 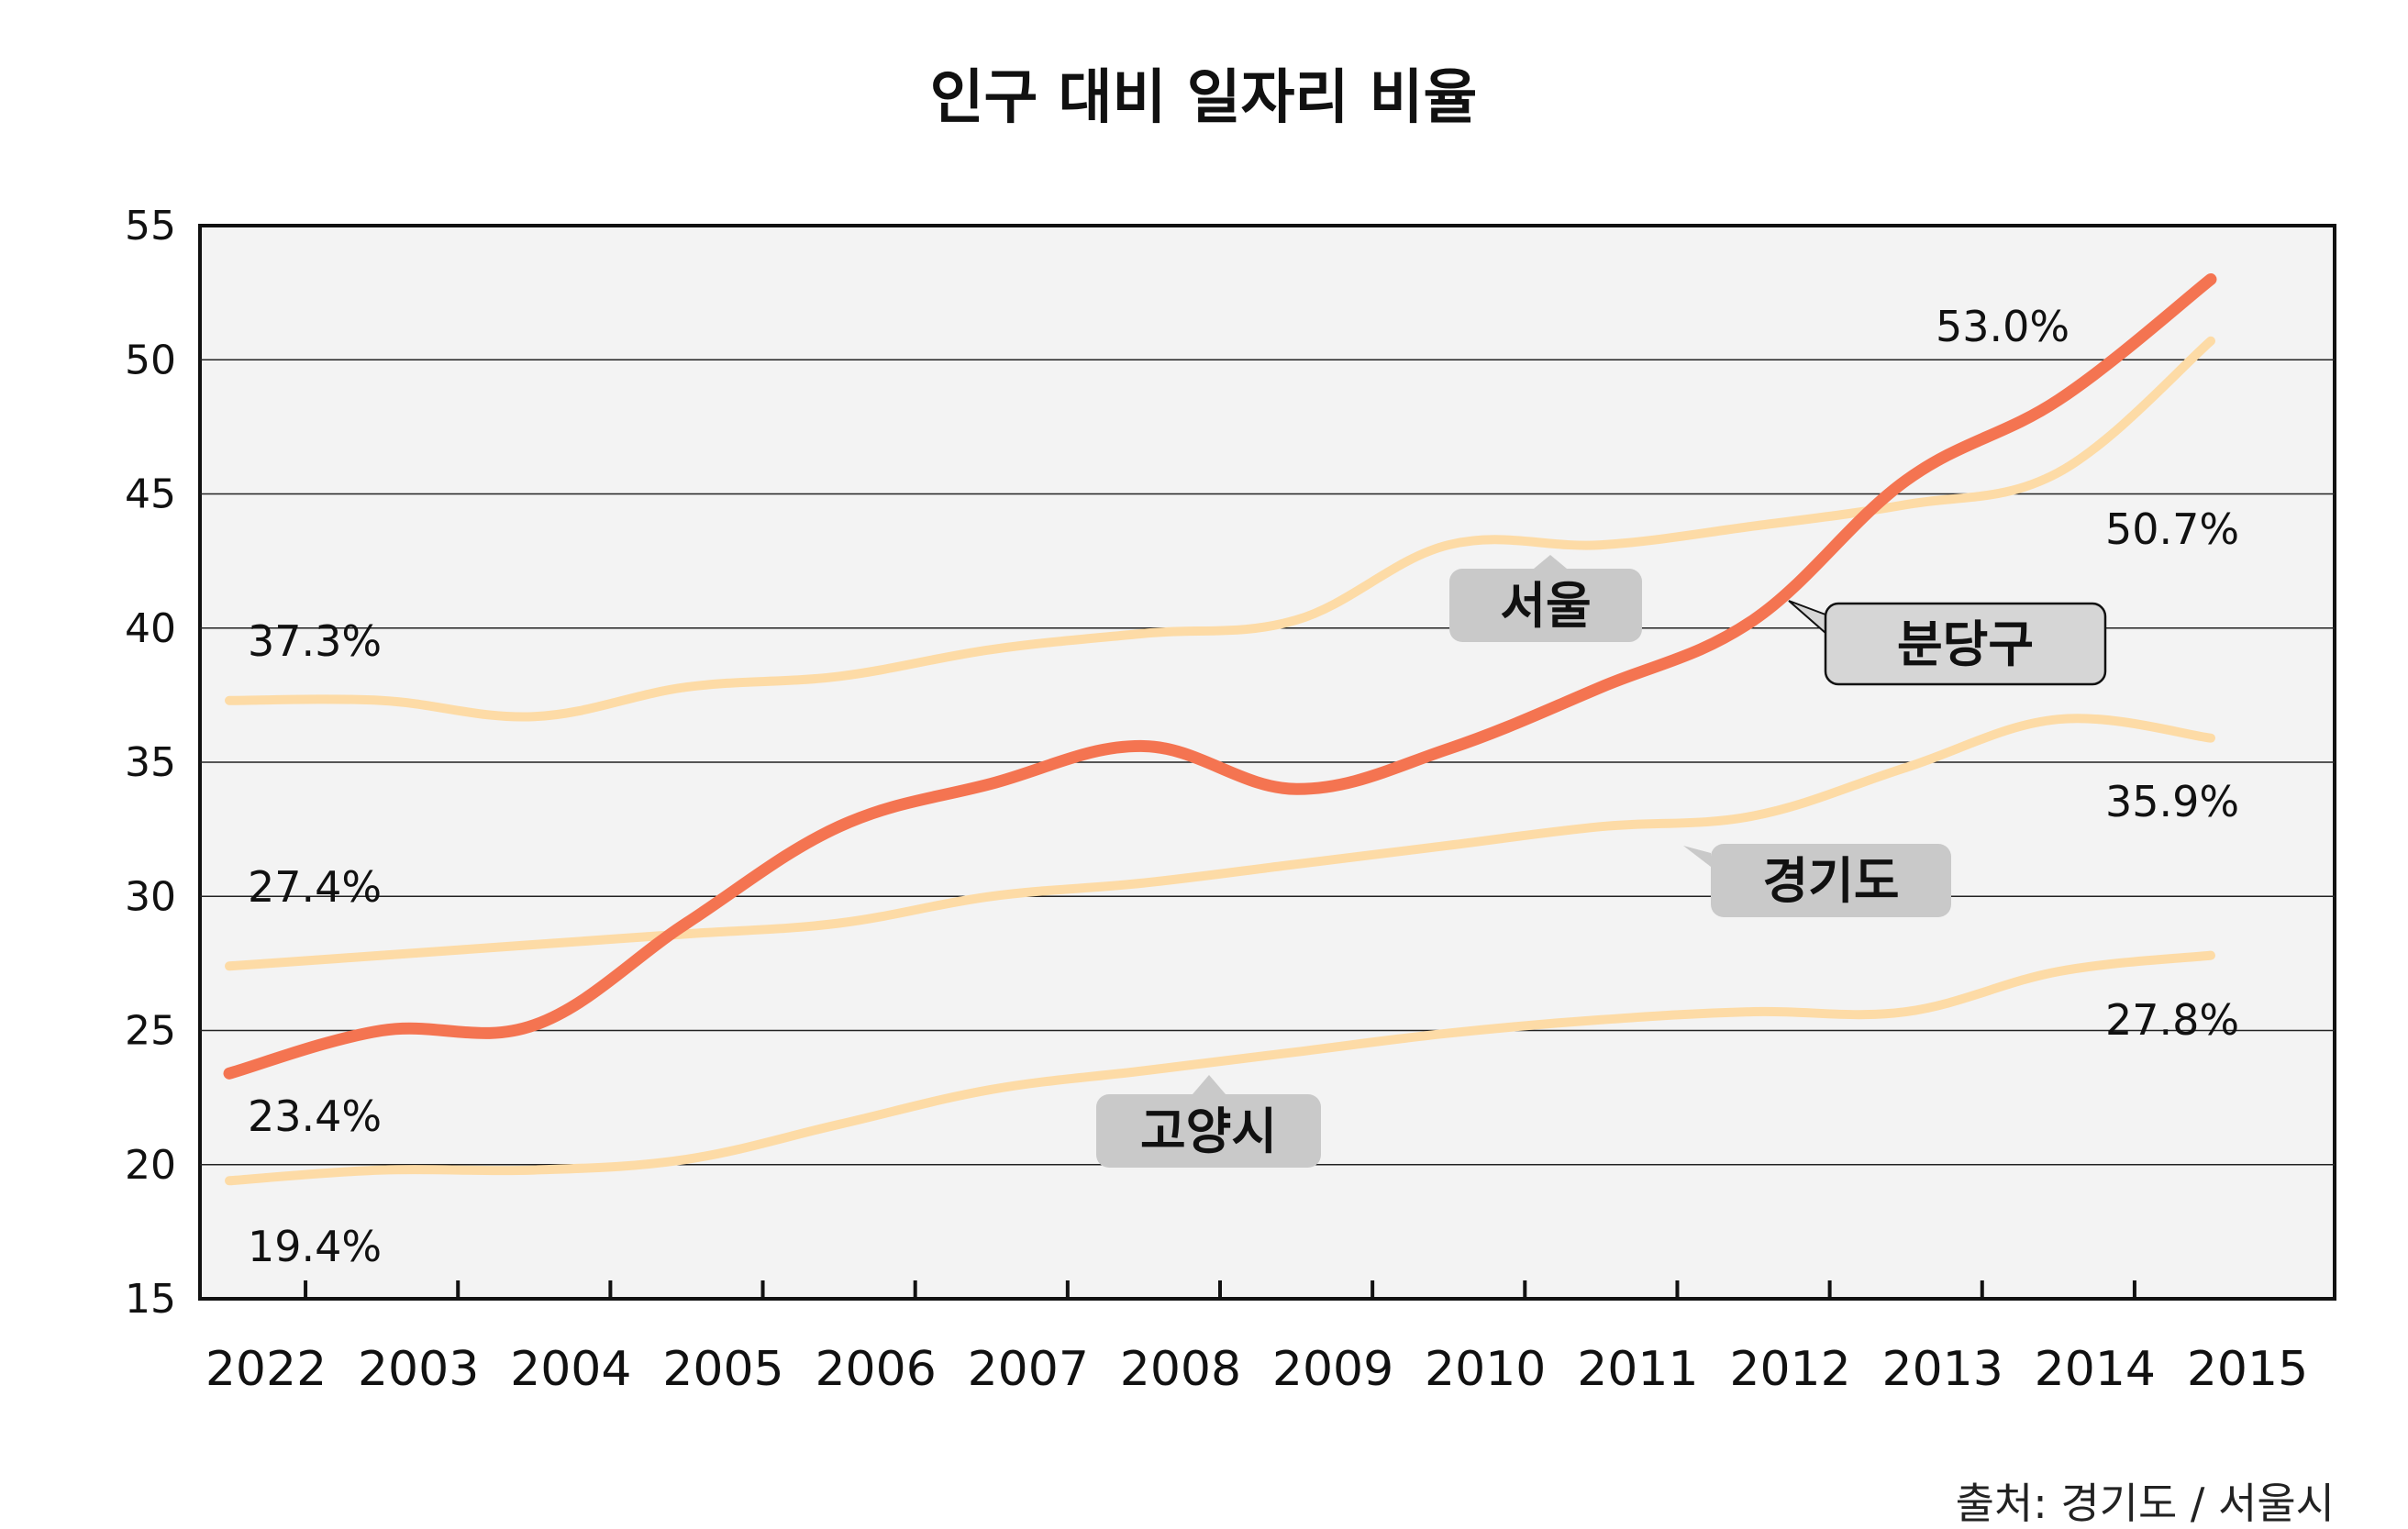 I want to click on callout-서울: 서울, so click(x=1545, y=599).